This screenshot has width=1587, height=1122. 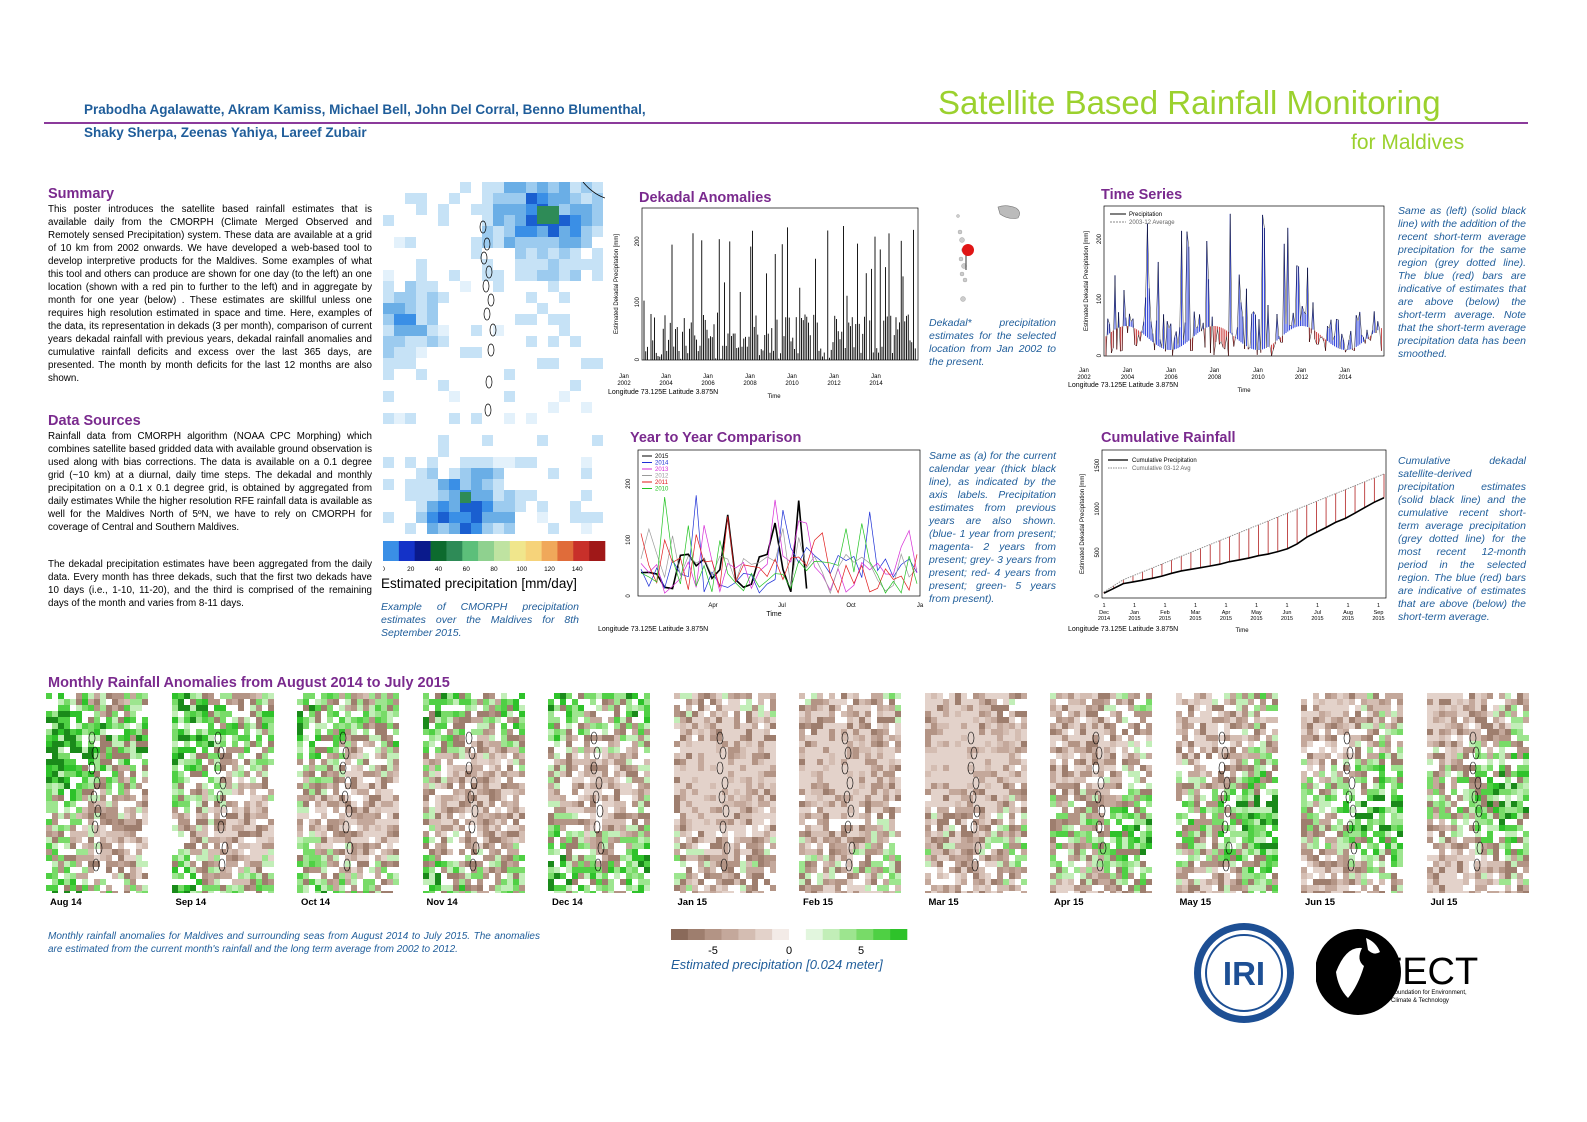 What do you see at coordinates (486, 551) in the screenshot?
I see `colorbar-swatch` at bounding box center [486, 551].